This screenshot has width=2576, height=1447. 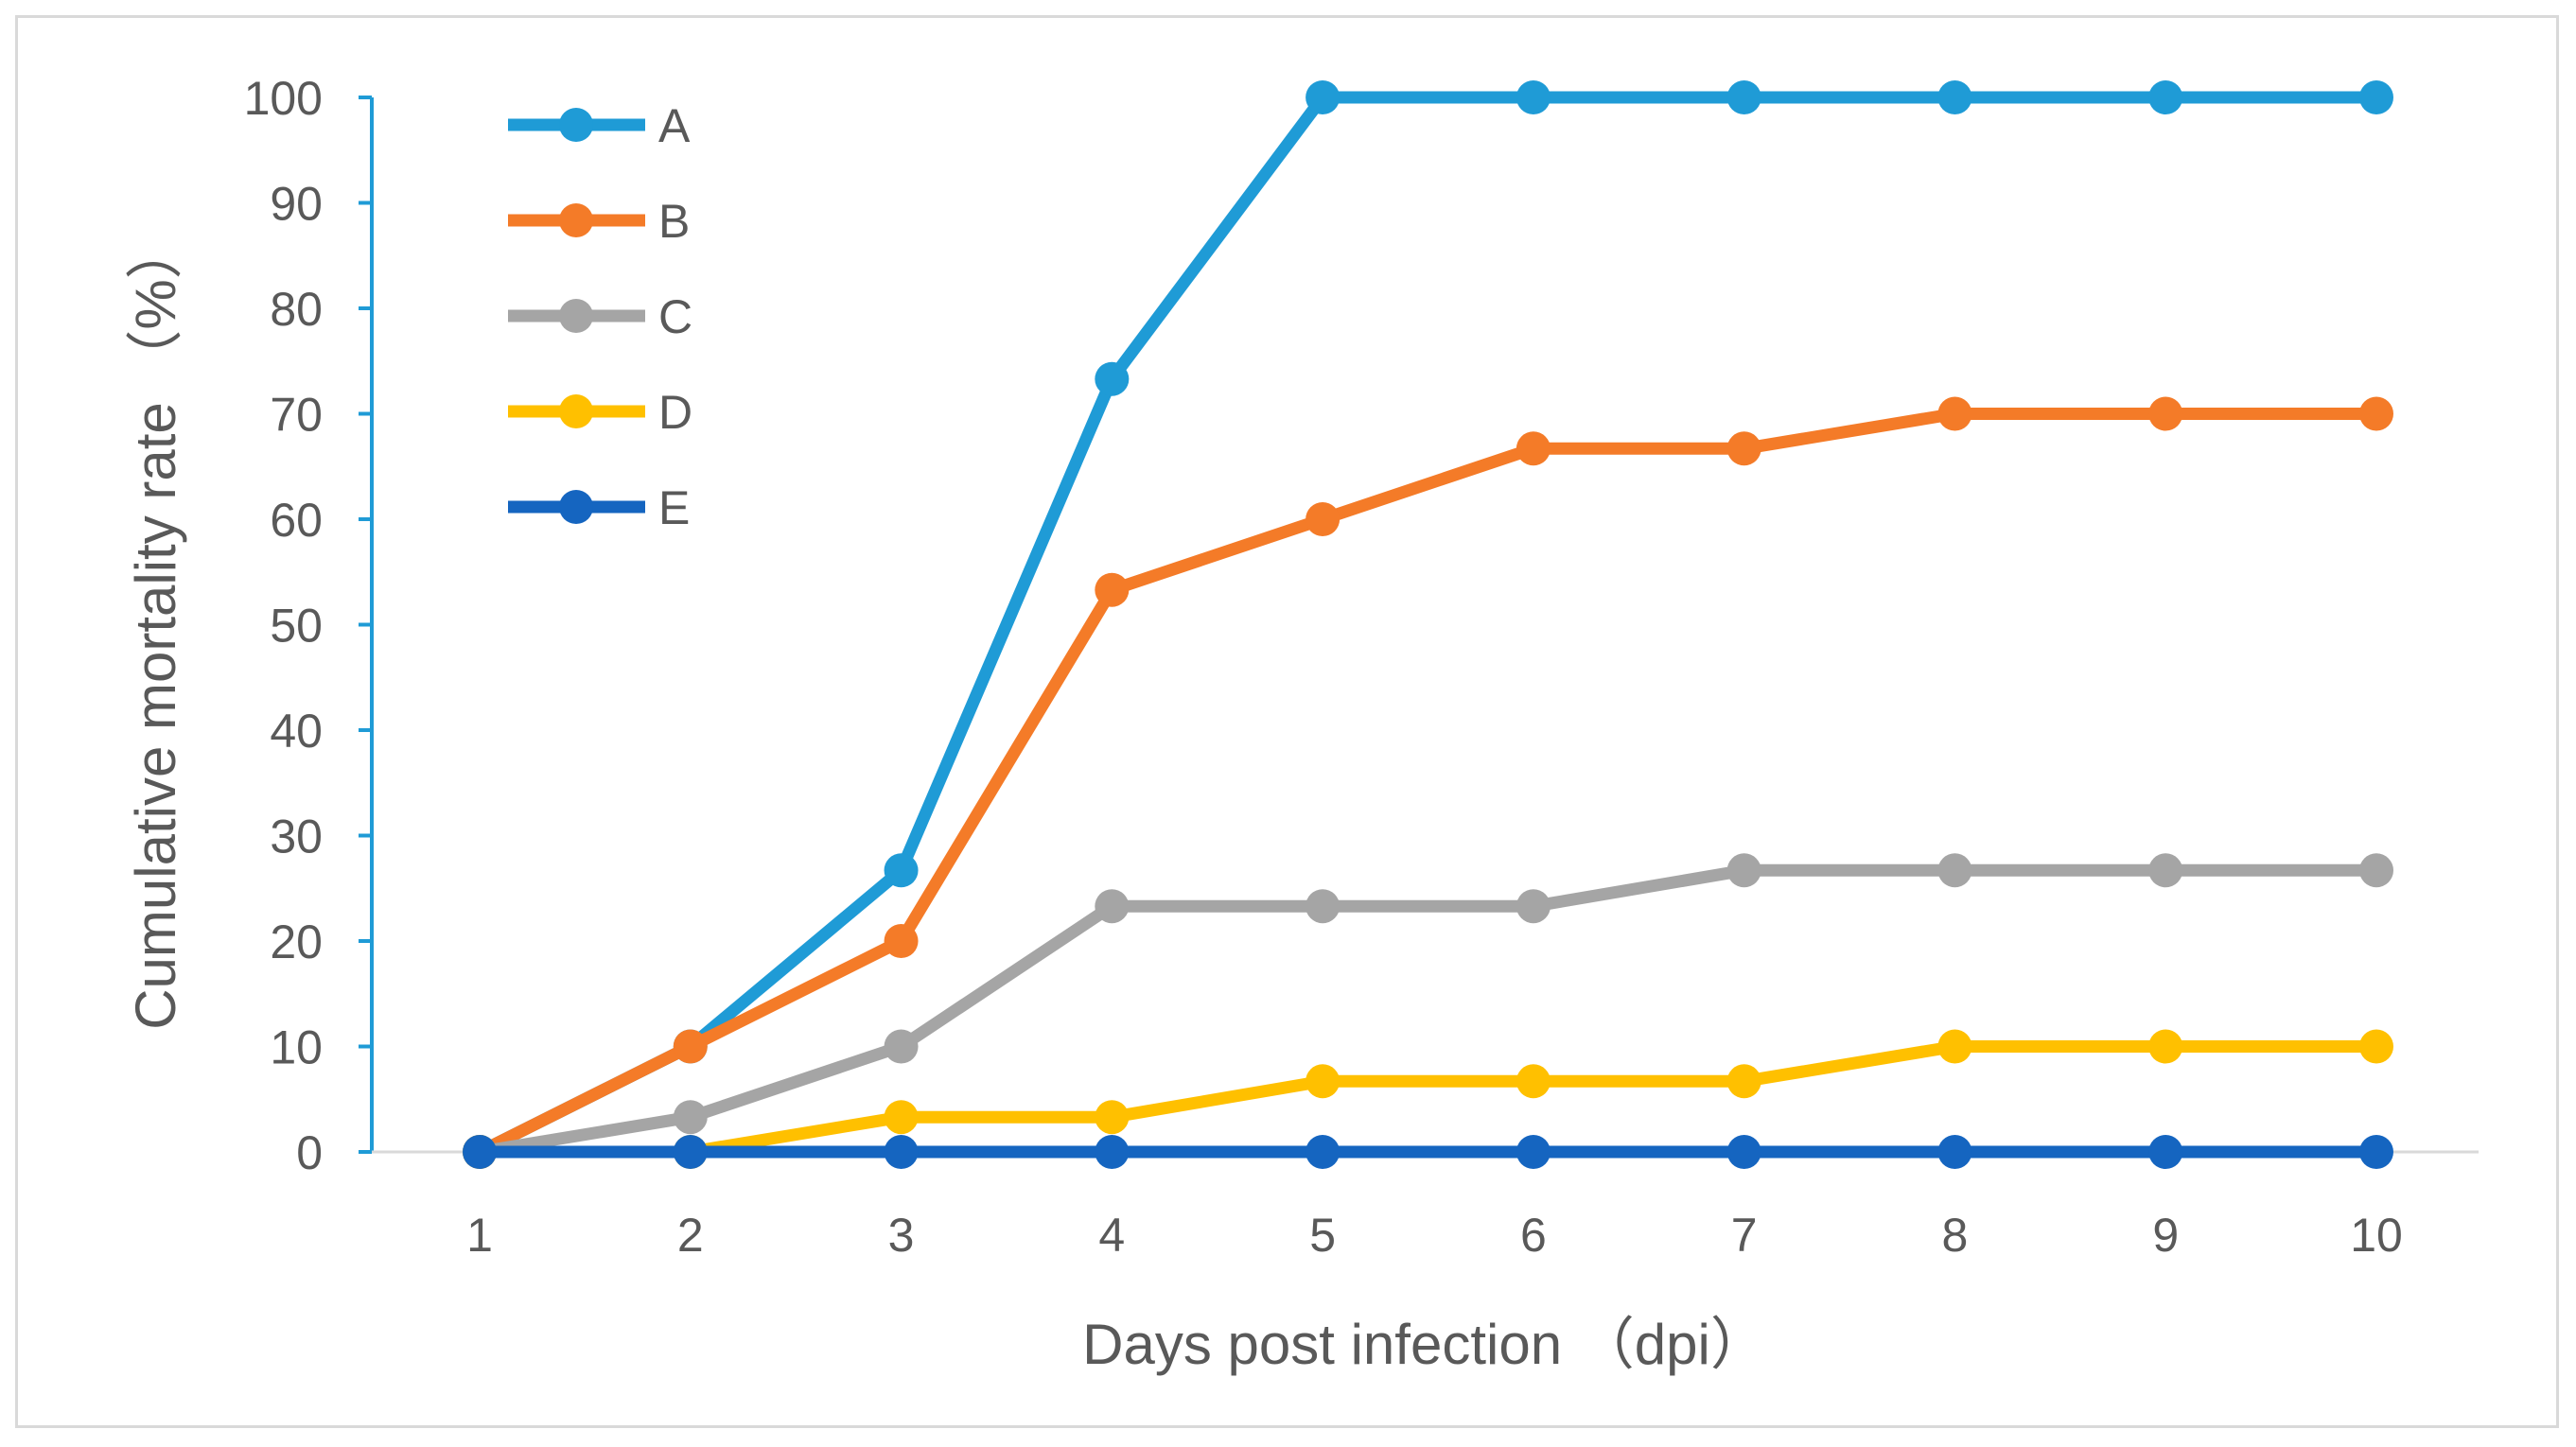 I want to click on y-tick-label: 20, so click(x=296, y=941).